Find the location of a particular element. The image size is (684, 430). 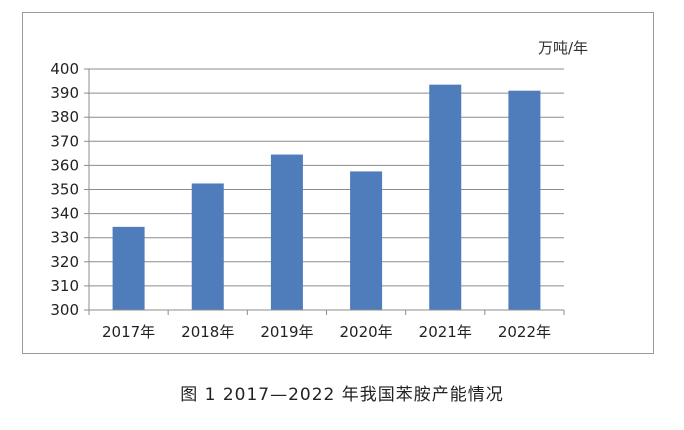

y-tick-label: 300 is located at coordinates (64, 310).